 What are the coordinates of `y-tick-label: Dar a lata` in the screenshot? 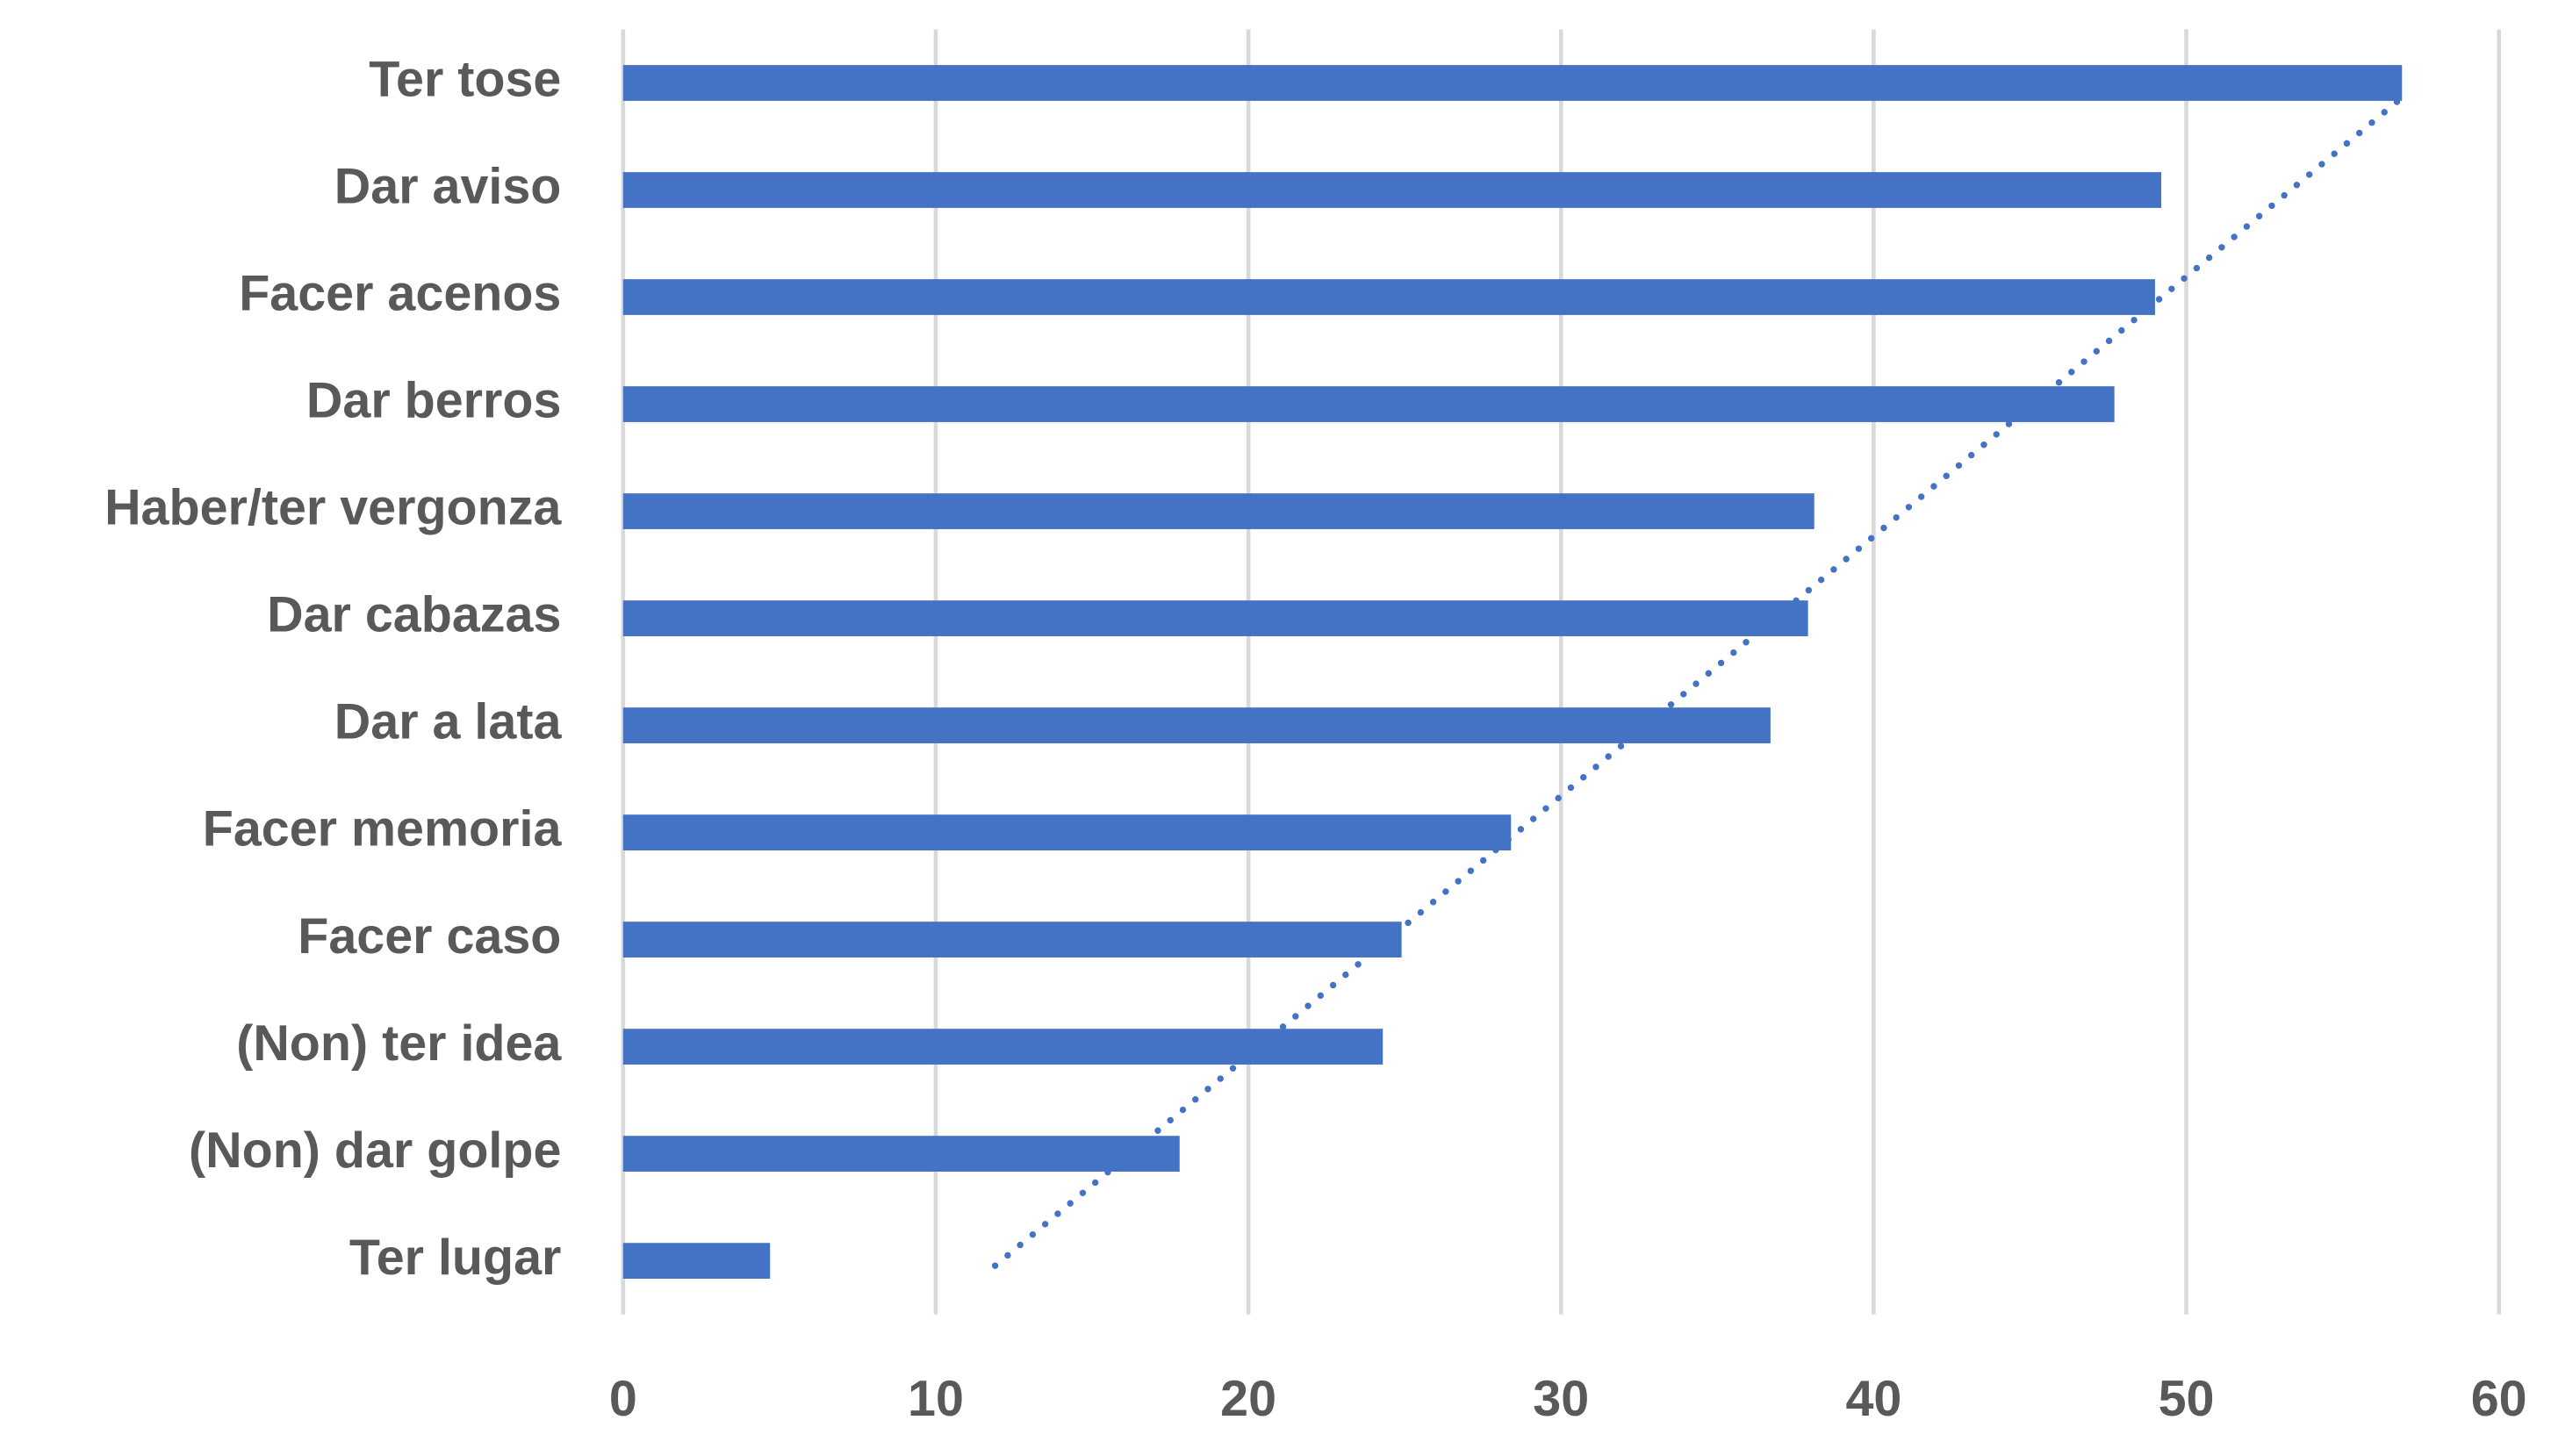 It's located at (448, 722).